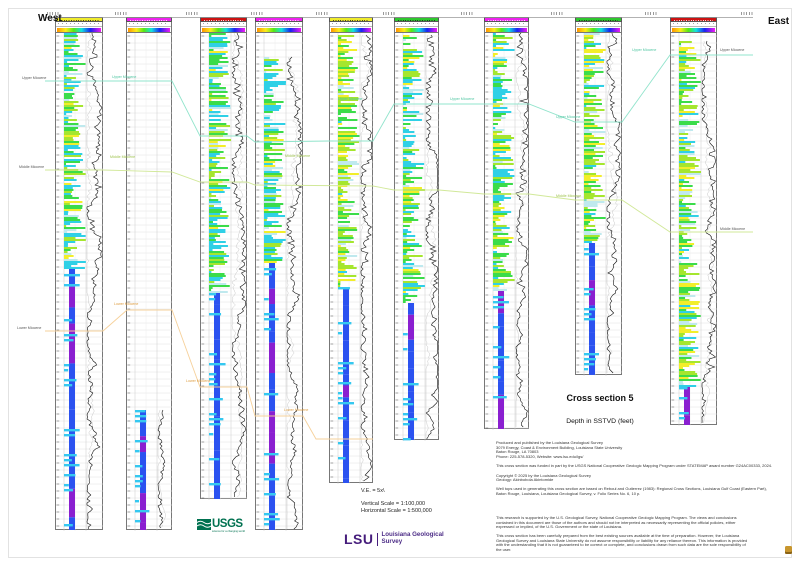 The height and width of the screenshot is (565, 800). What do you see at coordinates (600, 421) in the screenshot?
I see `depth-units-subtitle: Depth in SSTVD (feet)` at bounding box center [600, 421].